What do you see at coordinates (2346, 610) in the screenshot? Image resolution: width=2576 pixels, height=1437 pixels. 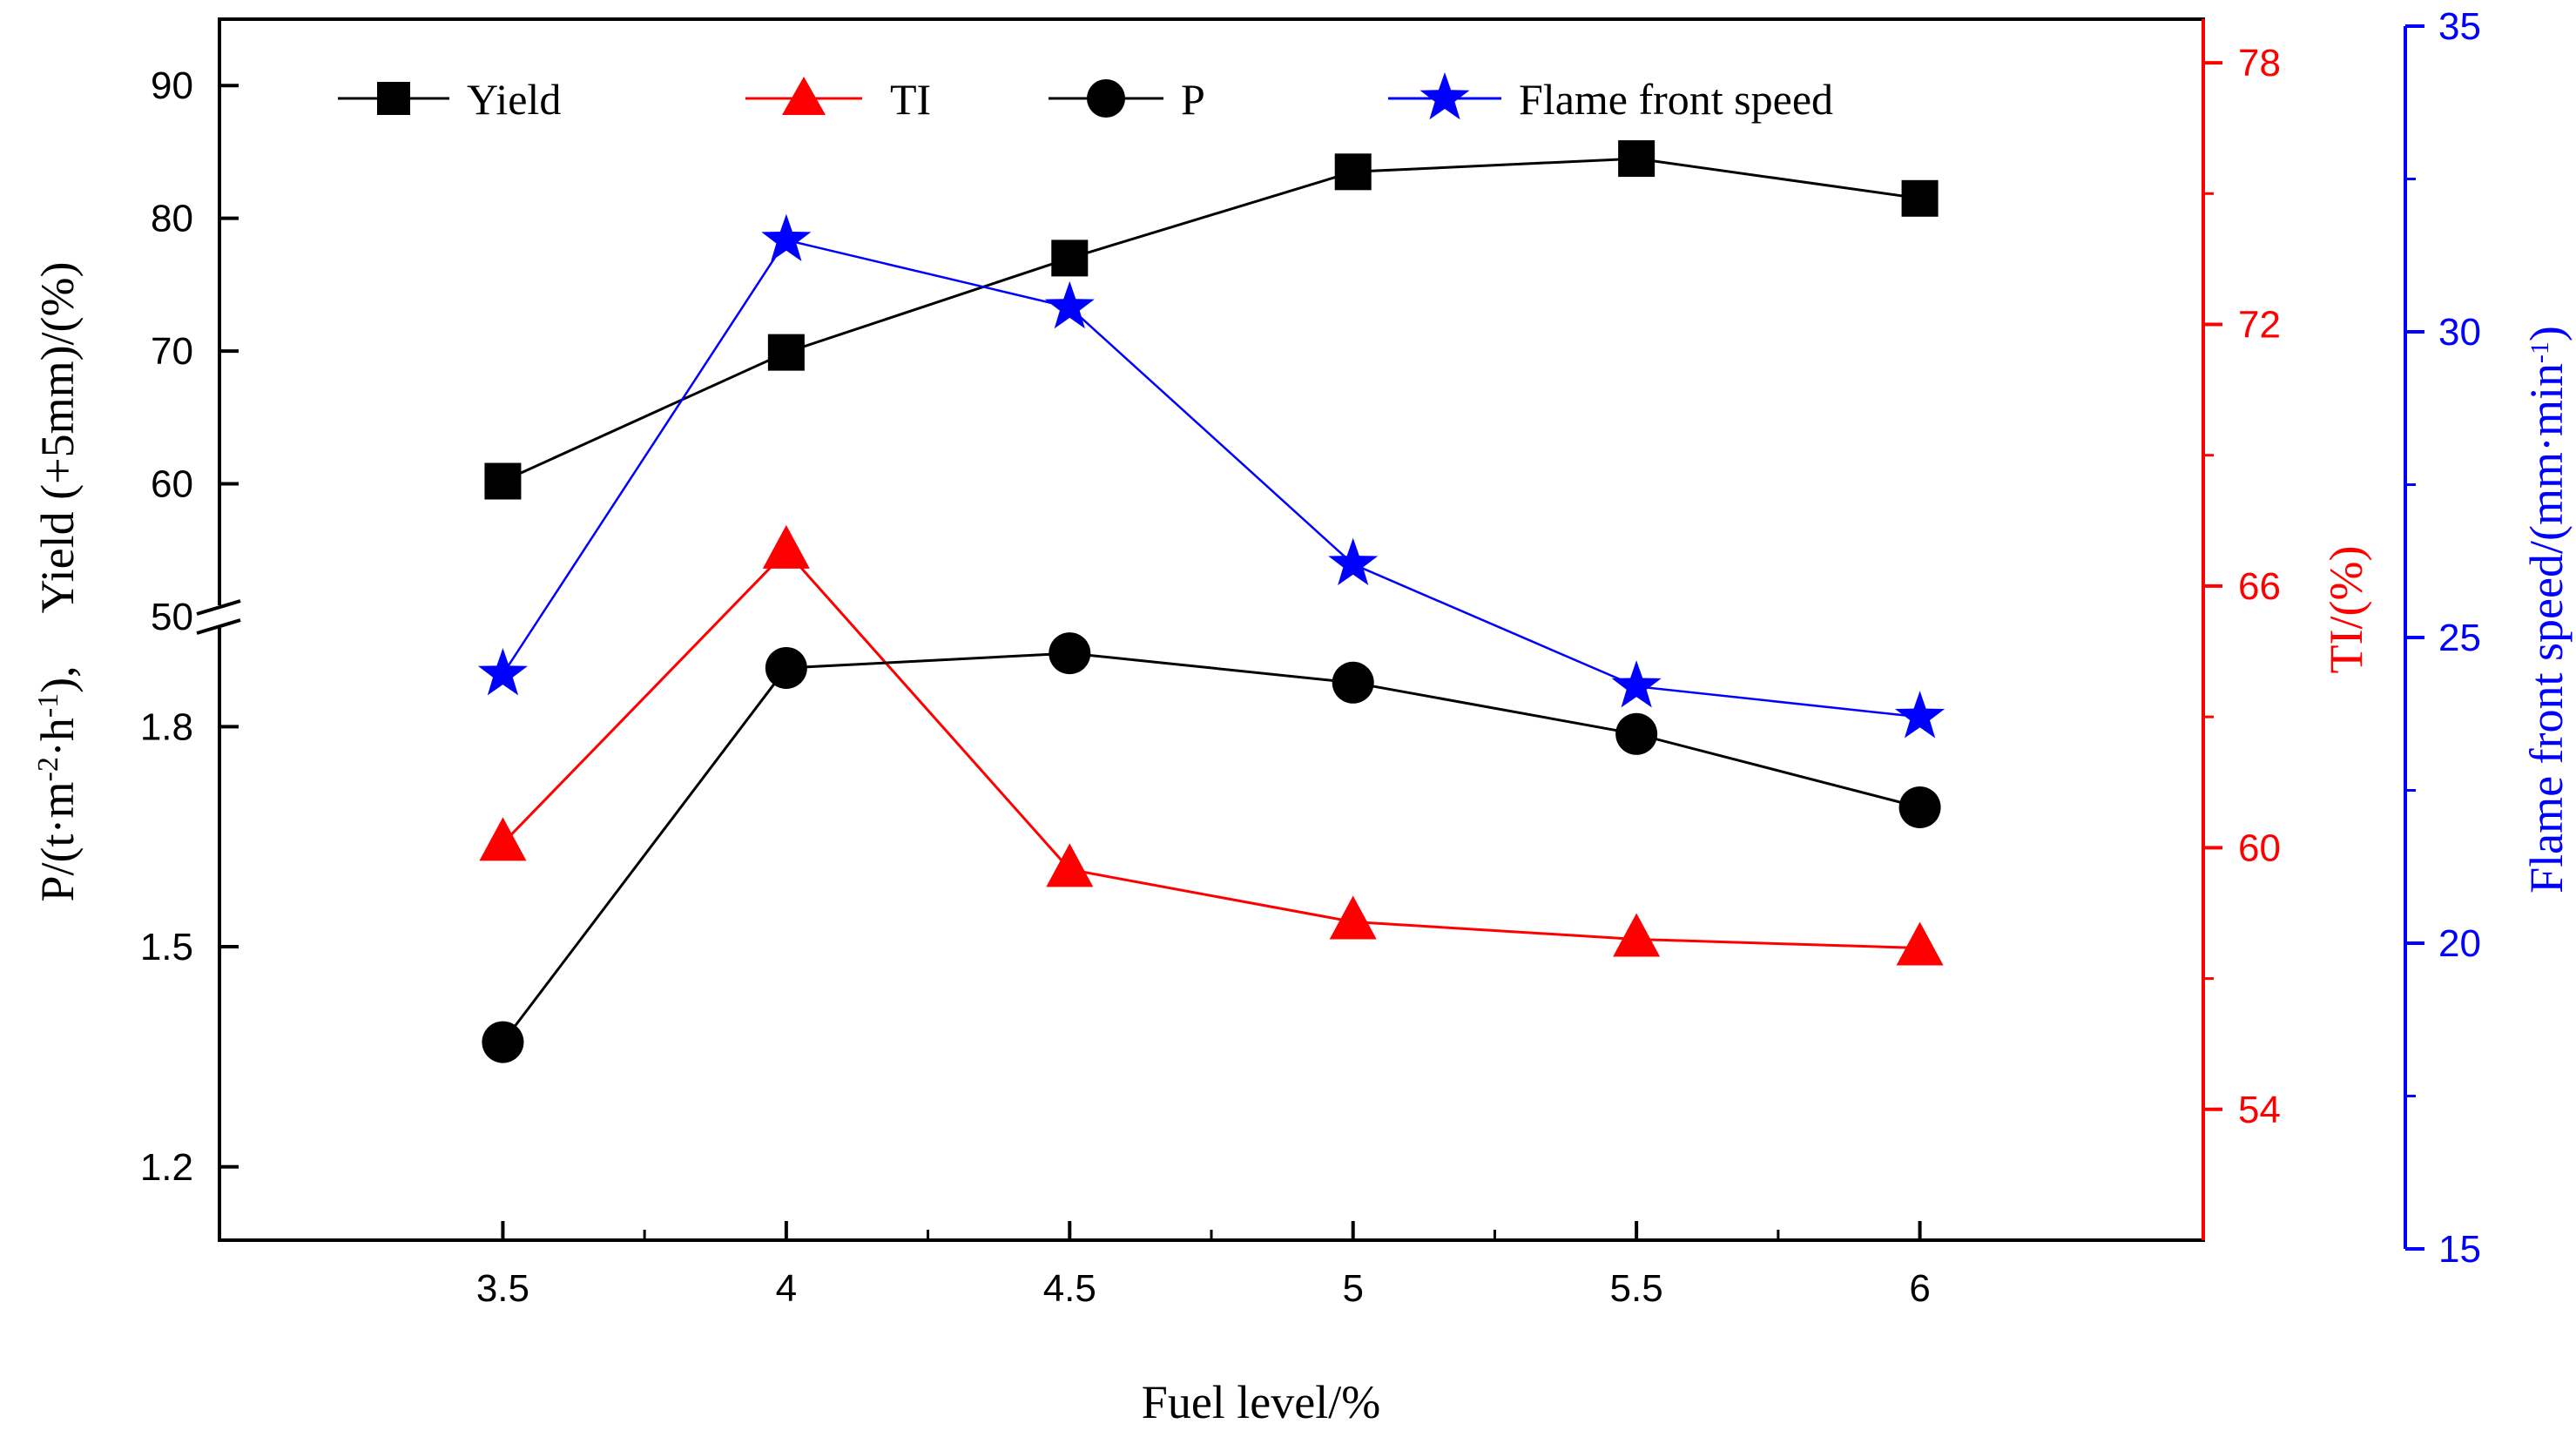 I see `ti-axis-title: TI/(%)` at bounding box center [2346, 610].